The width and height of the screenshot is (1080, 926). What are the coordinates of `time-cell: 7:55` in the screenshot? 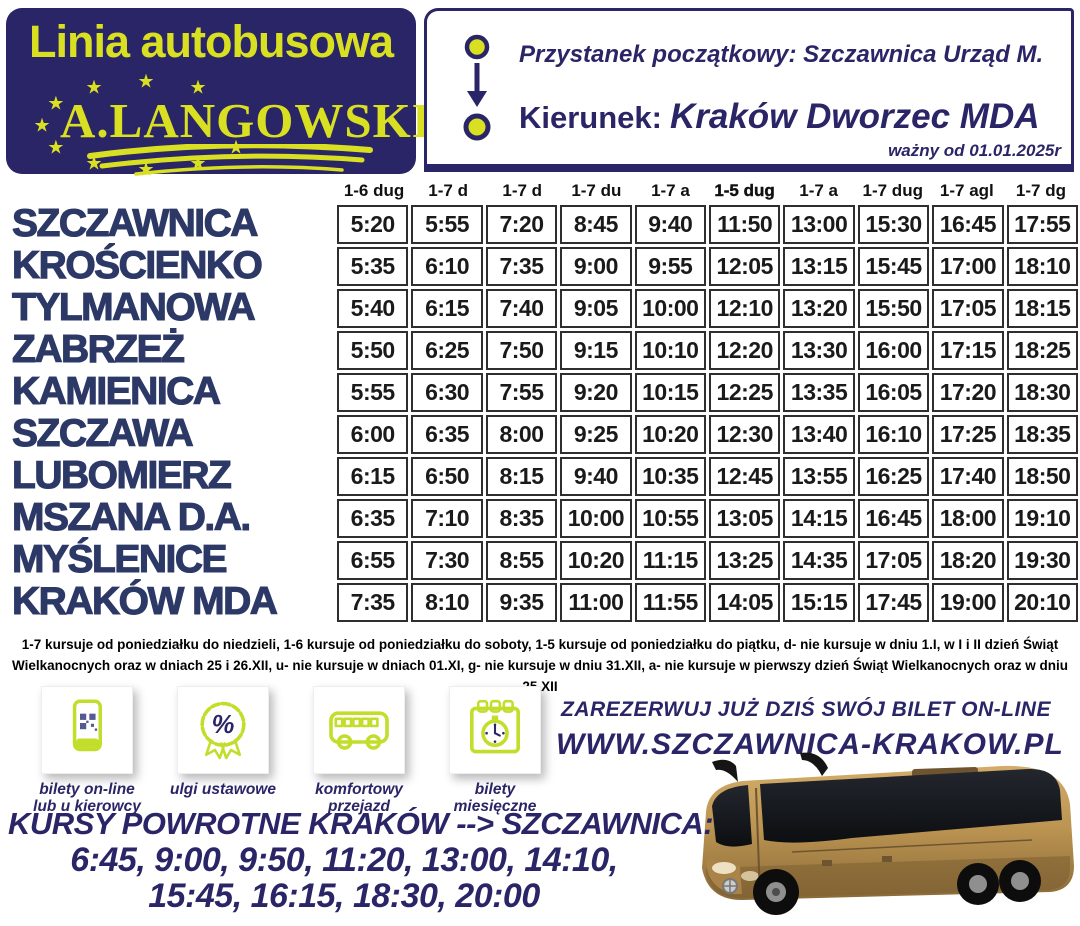 It's located at (521, 392).